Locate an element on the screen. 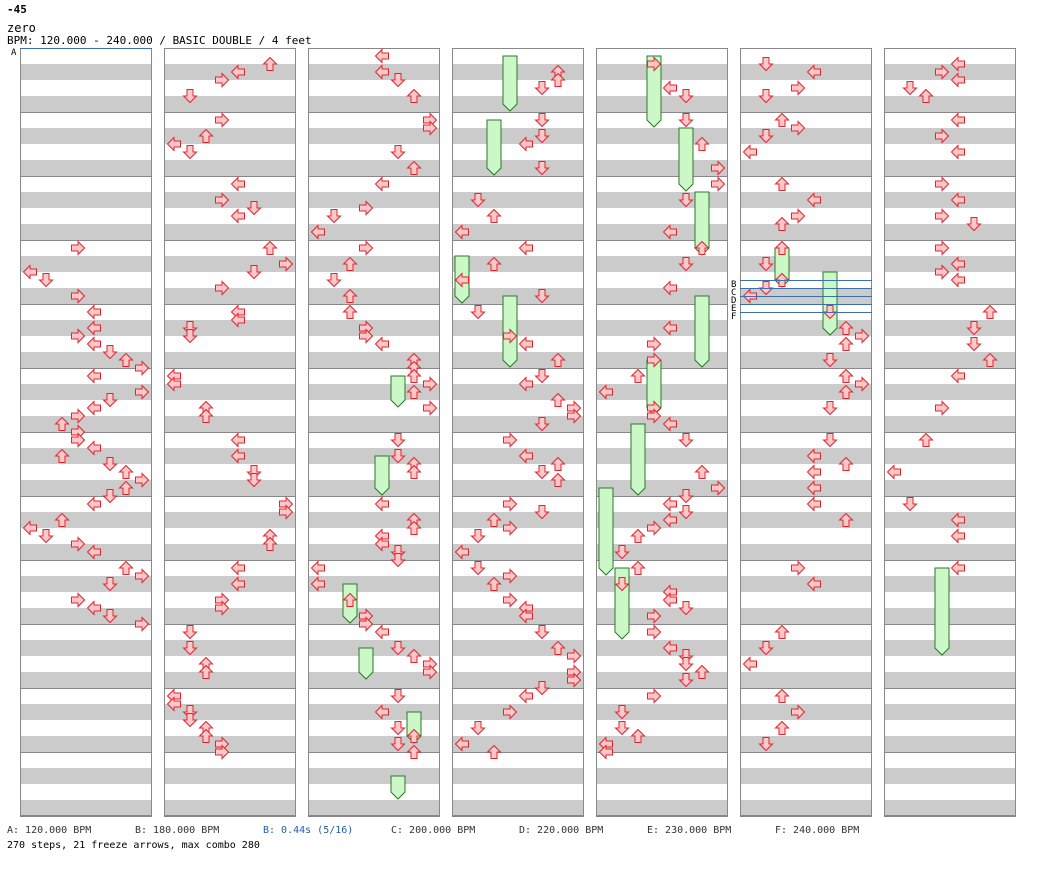  legend-bpm-e: E: 230.000 BPM is located at coordinates (689, 830).